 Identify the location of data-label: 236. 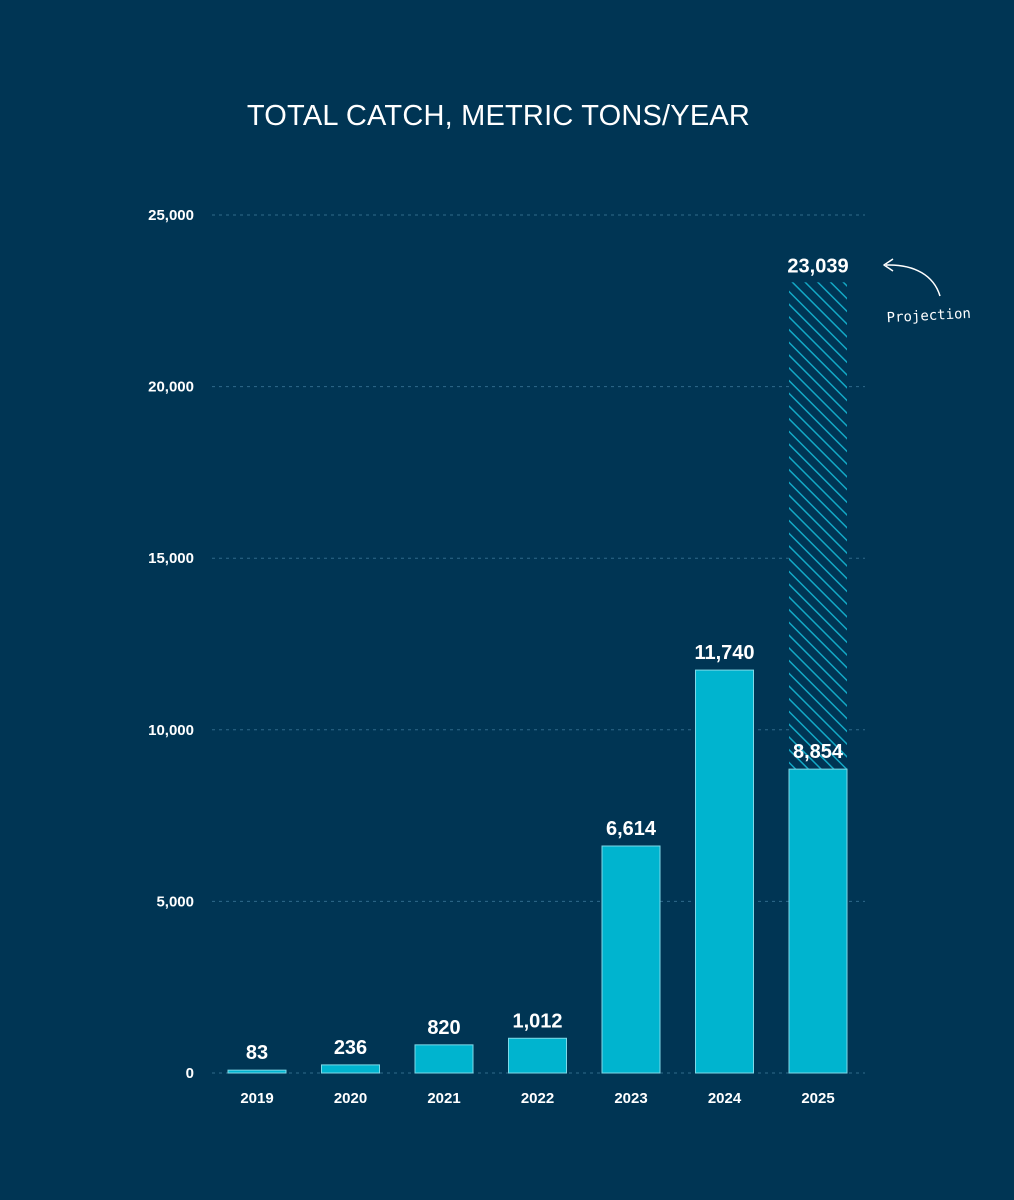
(350, 1048).